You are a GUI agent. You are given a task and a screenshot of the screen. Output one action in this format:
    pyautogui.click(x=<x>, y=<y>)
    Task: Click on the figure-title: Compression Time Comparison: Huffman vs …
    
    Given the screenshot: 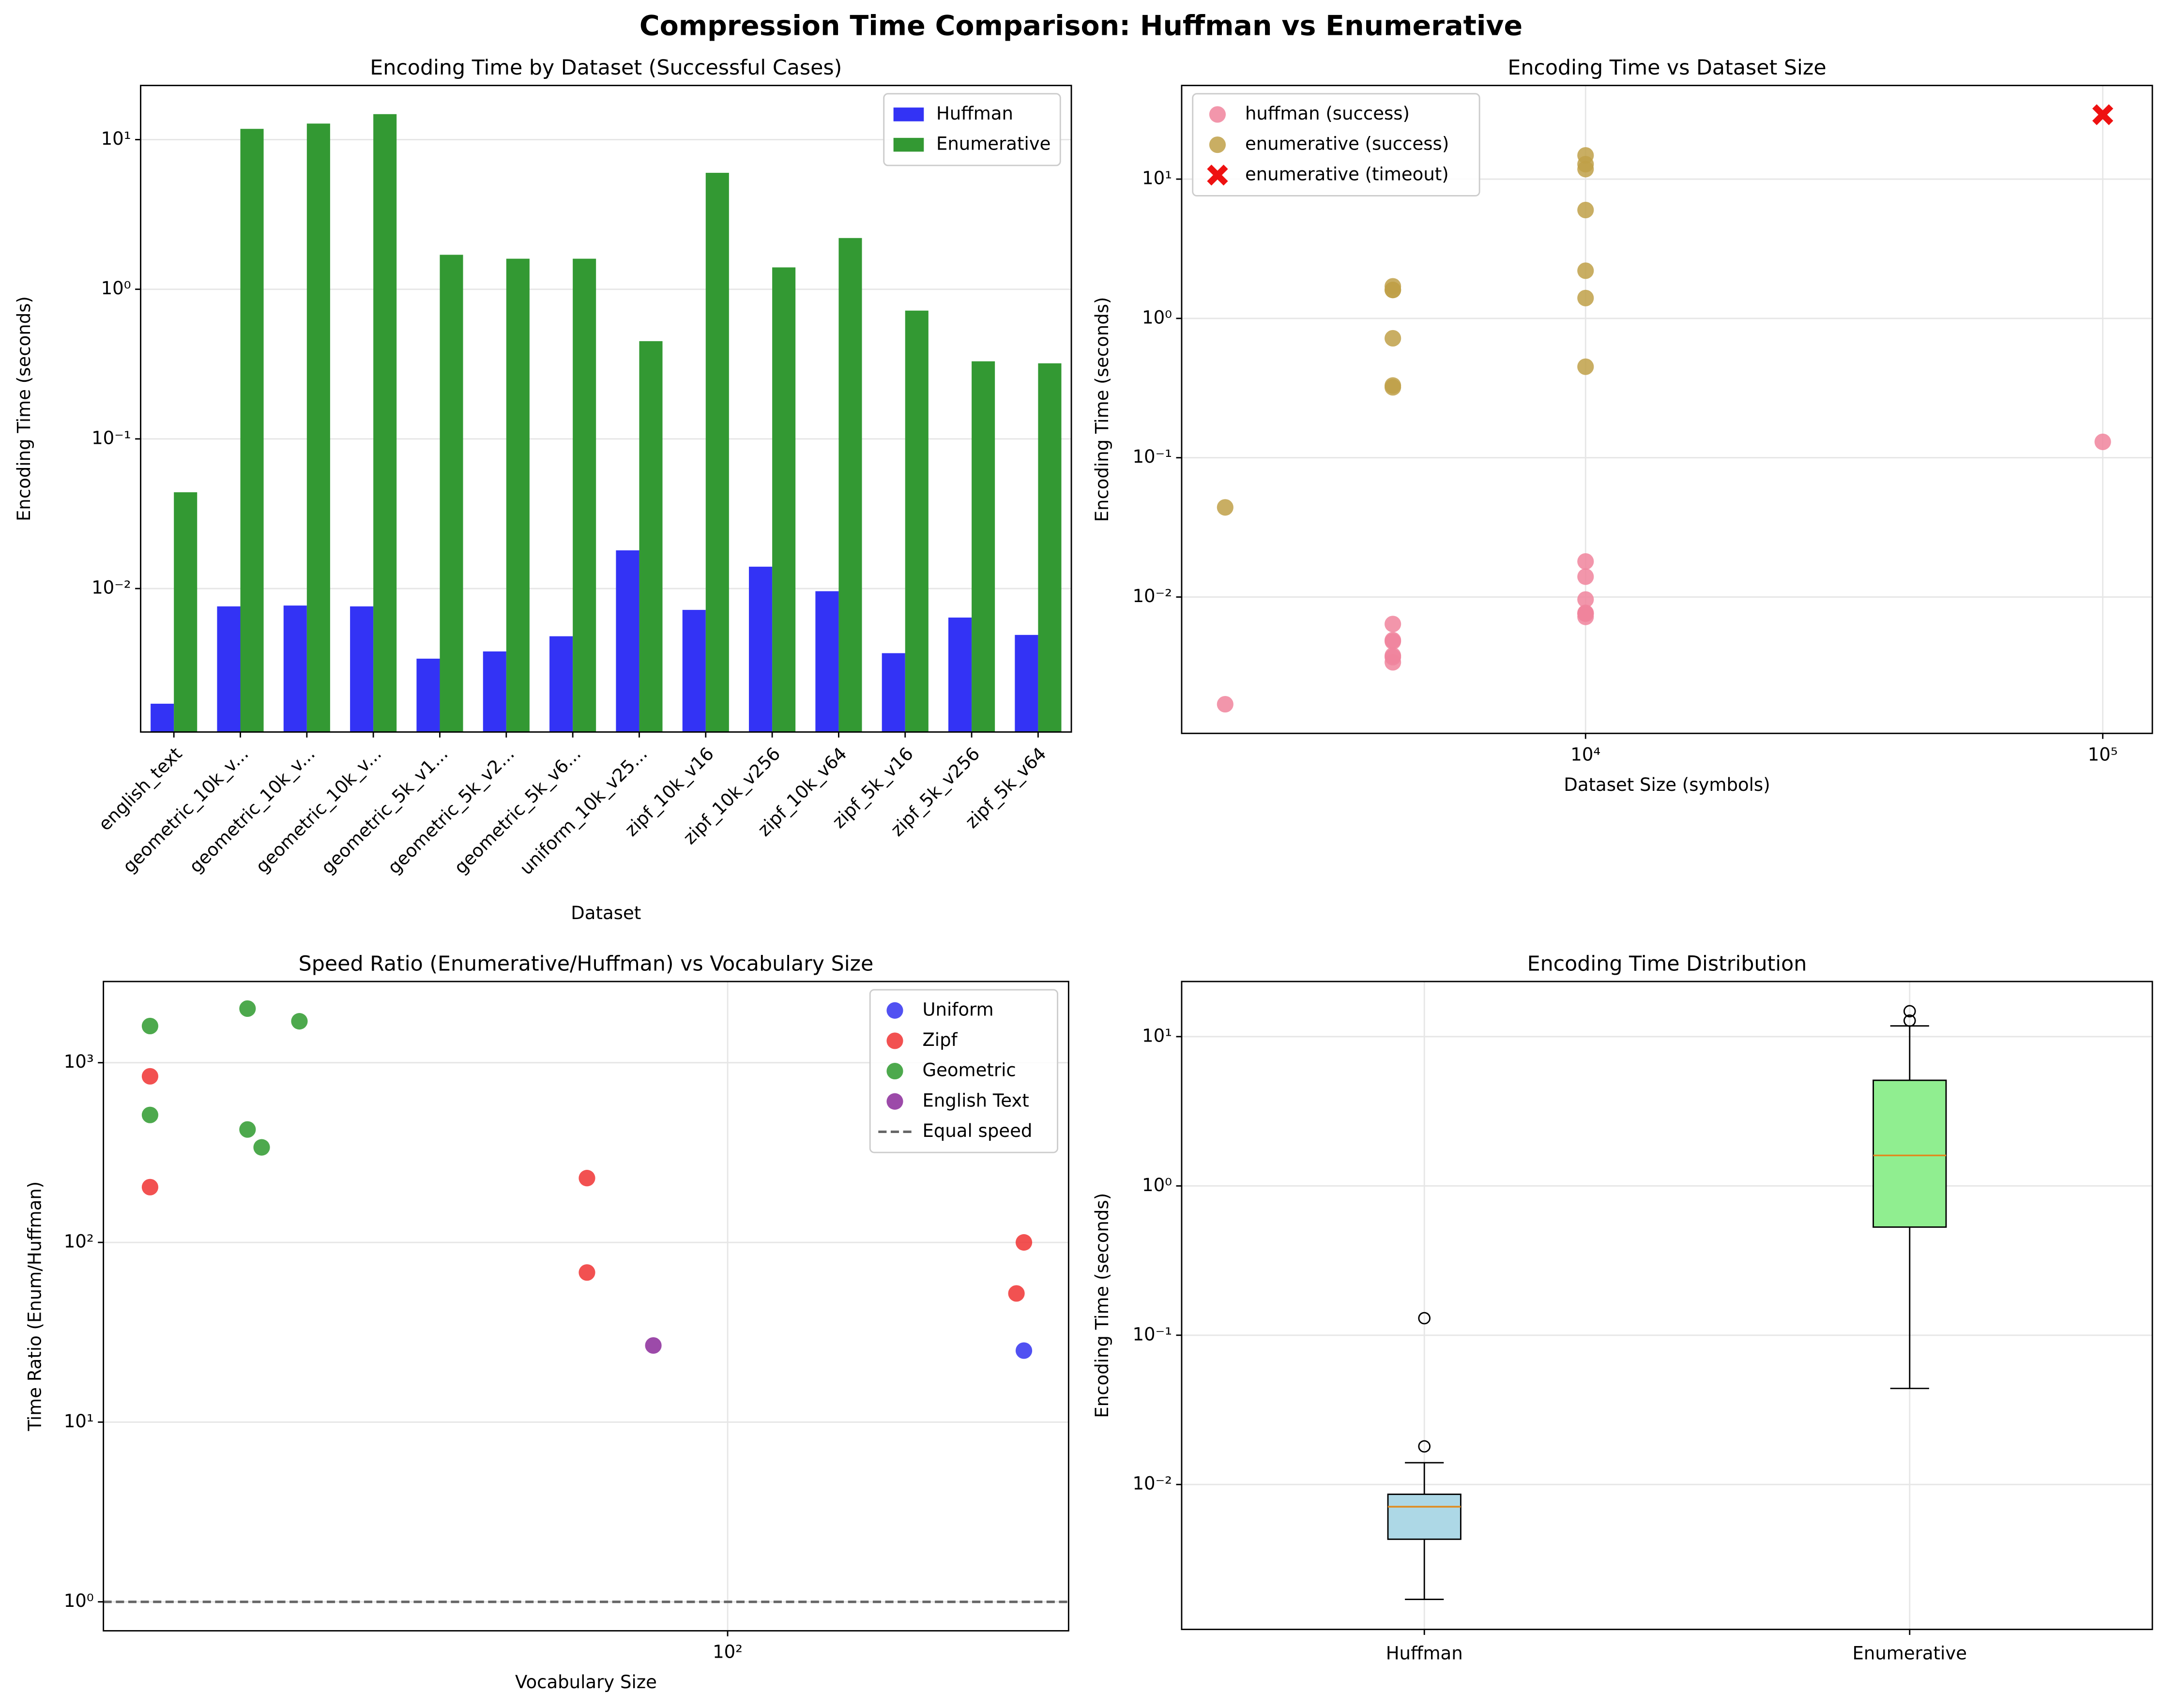 What is the action you would take?
    pyautogui.click(x=1081, y=26)
    